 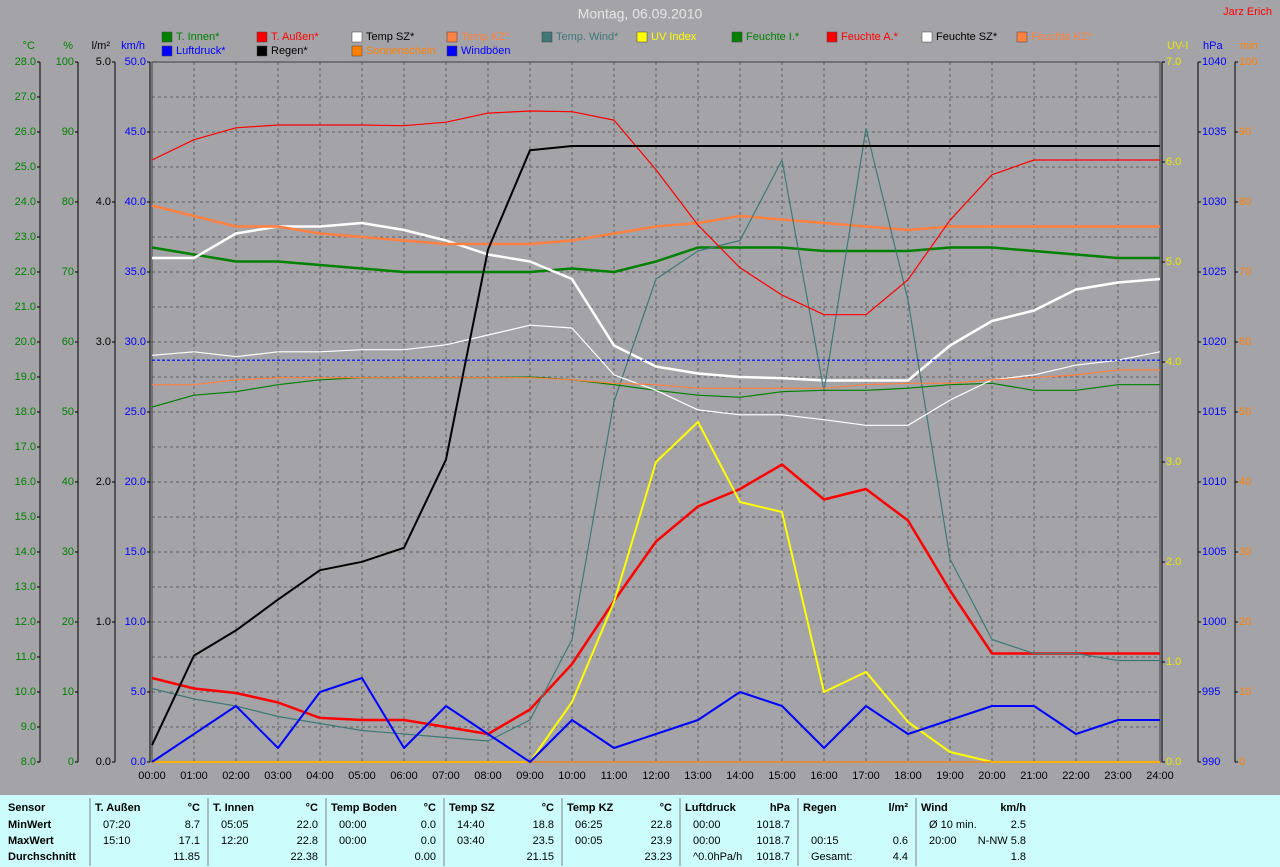 I want to click on y-tick-label: 45.0, so click(x=135, y=132).